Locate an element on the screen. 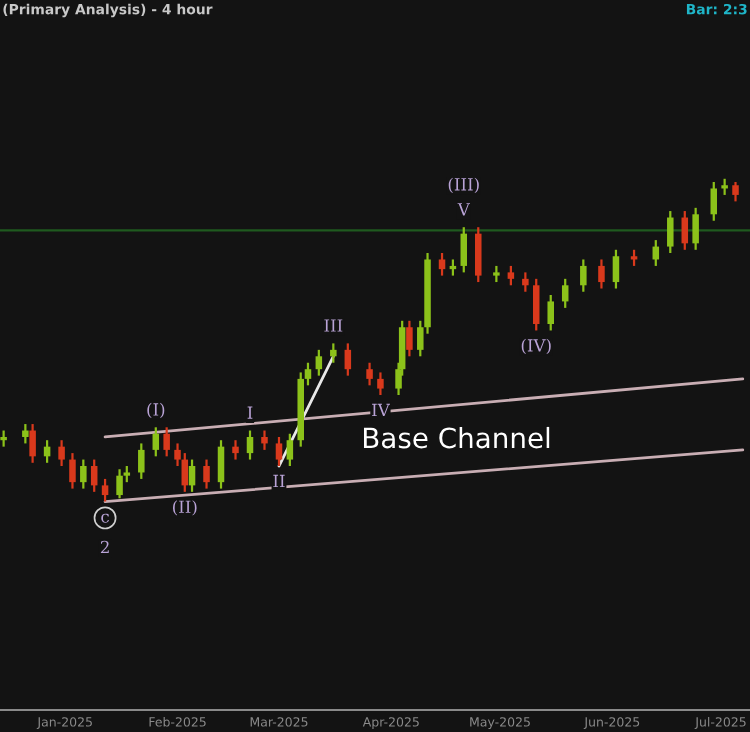  annotation: (III) is located at coordinates (463, 185).